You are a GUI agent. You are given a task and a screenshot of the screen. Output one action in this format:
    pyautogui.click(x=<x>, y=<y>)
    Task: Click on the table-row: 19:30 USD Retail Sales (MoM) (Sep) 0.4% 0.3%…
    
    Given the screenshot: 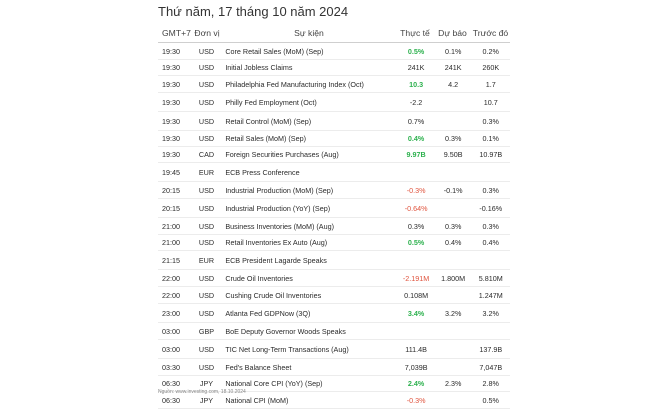 What is the action you would take?
    pyautogui.click(x=334, y=139)
    